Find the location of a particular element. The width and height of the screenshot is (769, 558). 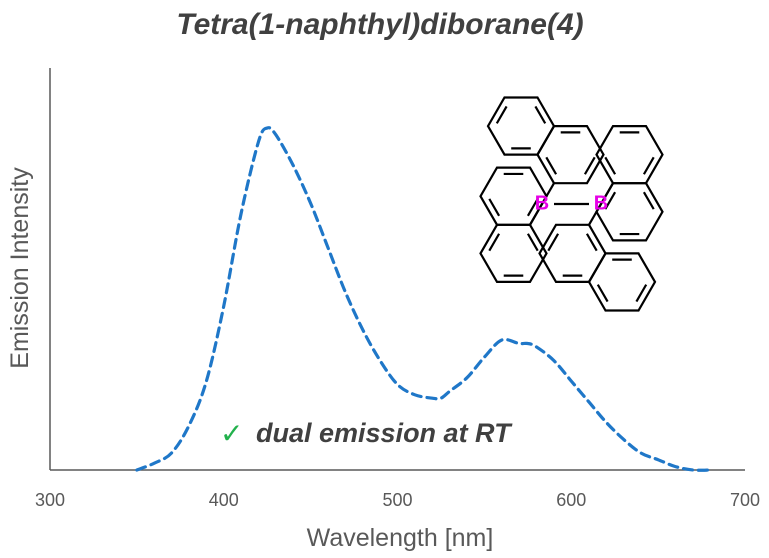

x-tick-label: 500 is located at coordinates (397, 500).